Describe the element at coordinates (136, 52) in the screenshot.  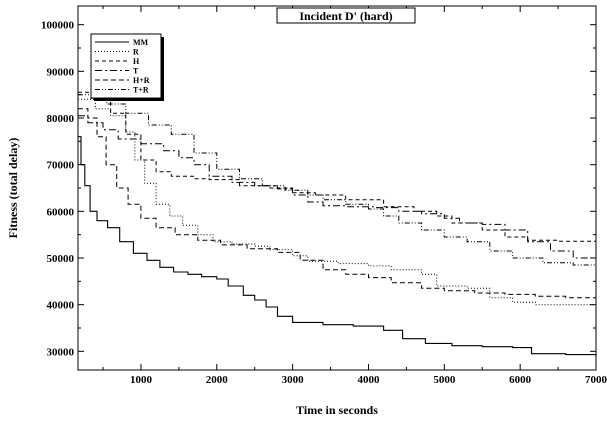
I see `legend-label: R` at that location.